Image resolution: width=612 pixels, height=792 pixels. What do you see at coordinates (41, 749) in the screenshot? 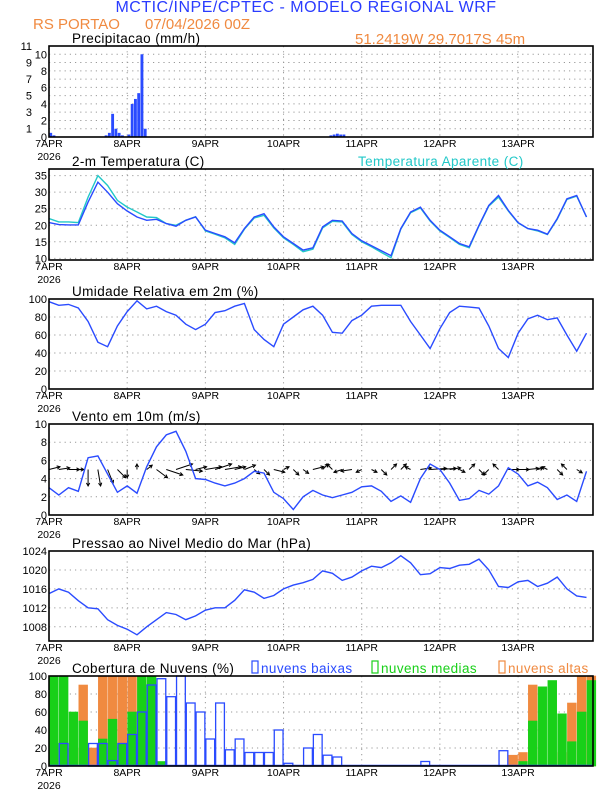
I see `y-tick-label: 20` at bounding box center [41, 749].